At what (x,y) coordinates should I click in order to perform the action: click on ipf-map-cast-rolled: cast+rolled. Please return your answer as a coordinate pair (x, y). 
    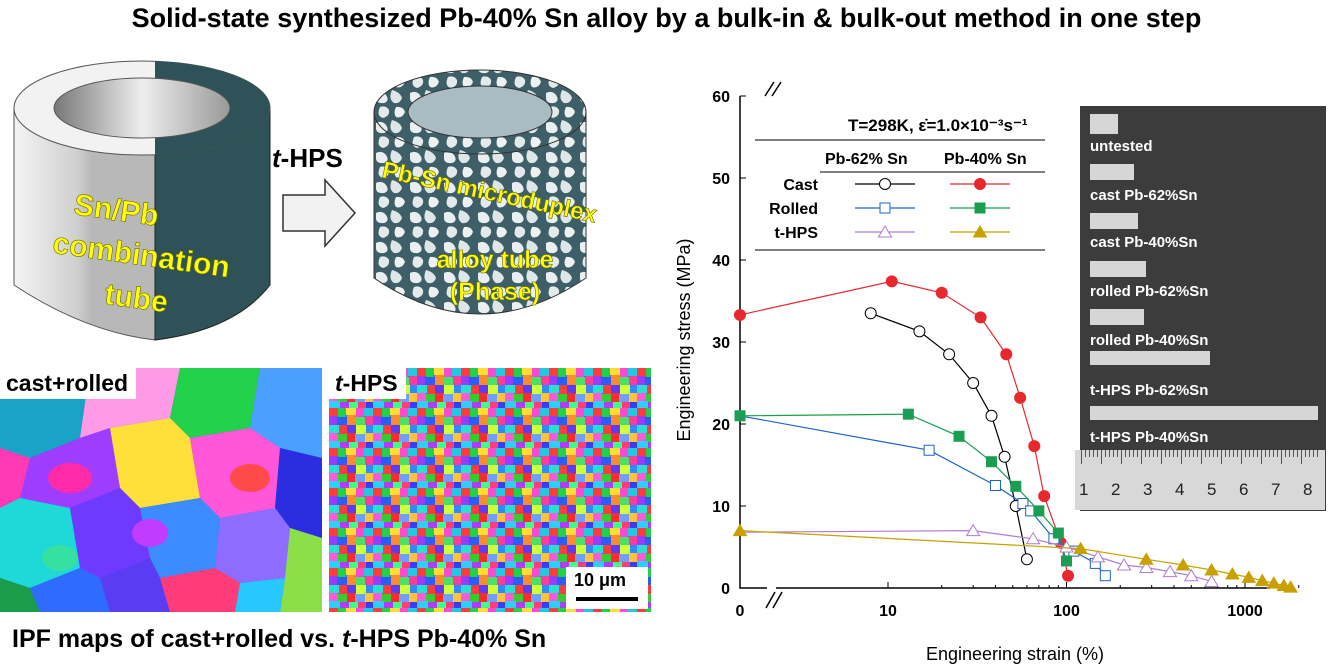
    Looking at the image, I should click on (161, 490).